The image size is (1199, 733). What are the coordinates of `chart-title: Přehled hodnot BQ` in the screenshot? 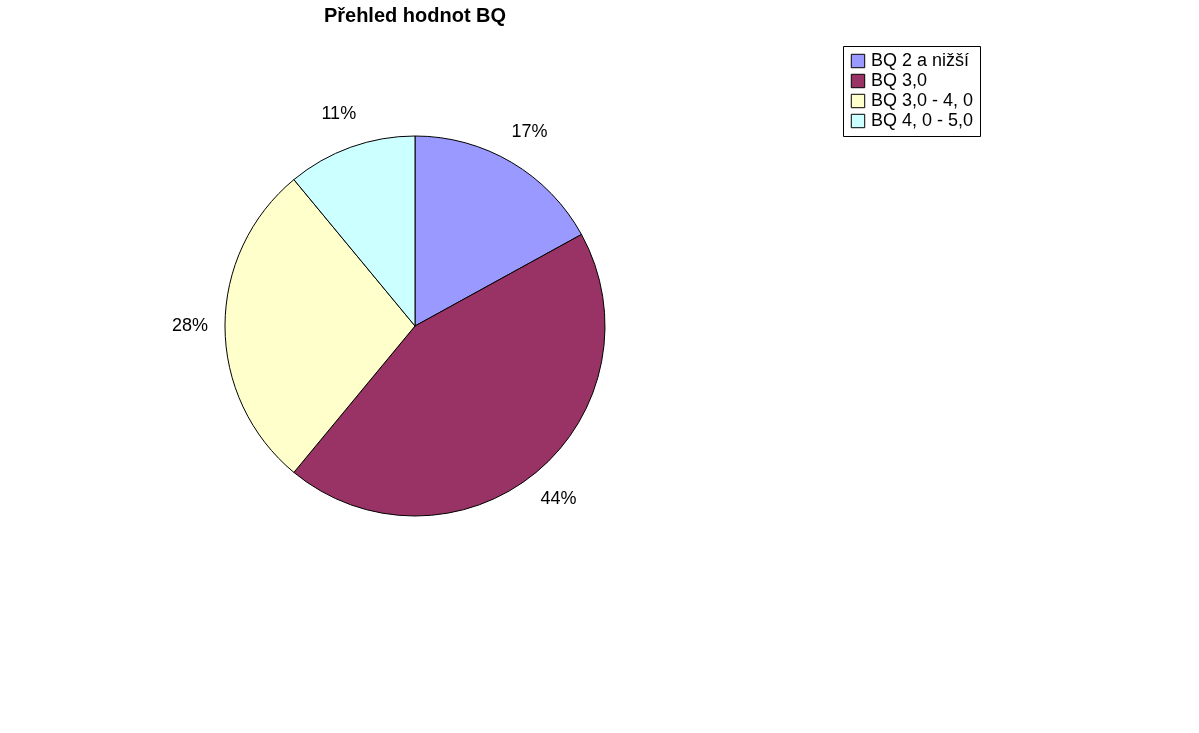 It's located at (415, 14).